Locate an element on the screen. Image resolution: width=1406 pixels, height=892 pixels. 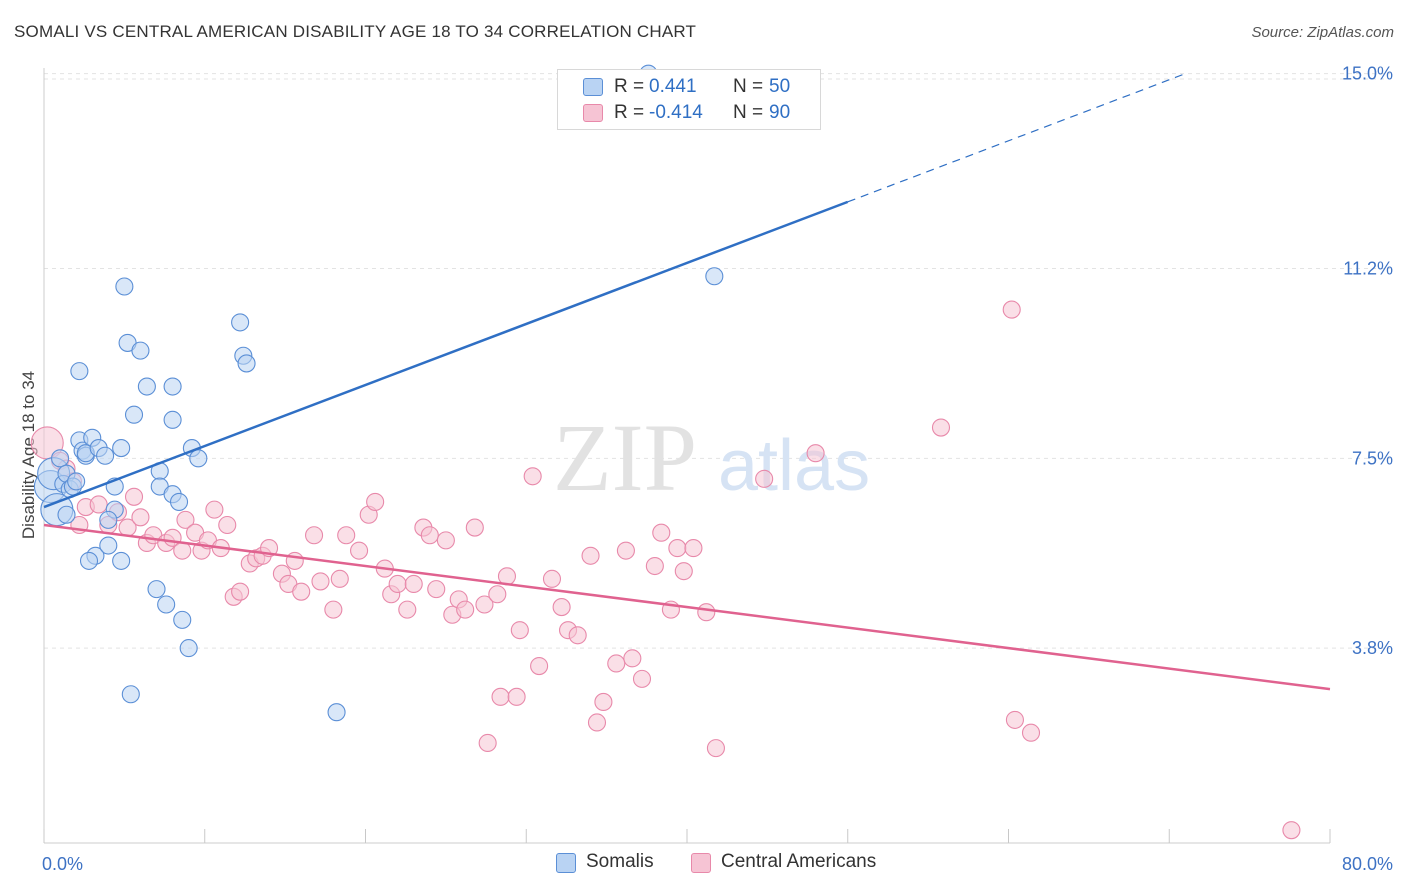
legend-n-value: 90 is located at coordinates (780, 112).